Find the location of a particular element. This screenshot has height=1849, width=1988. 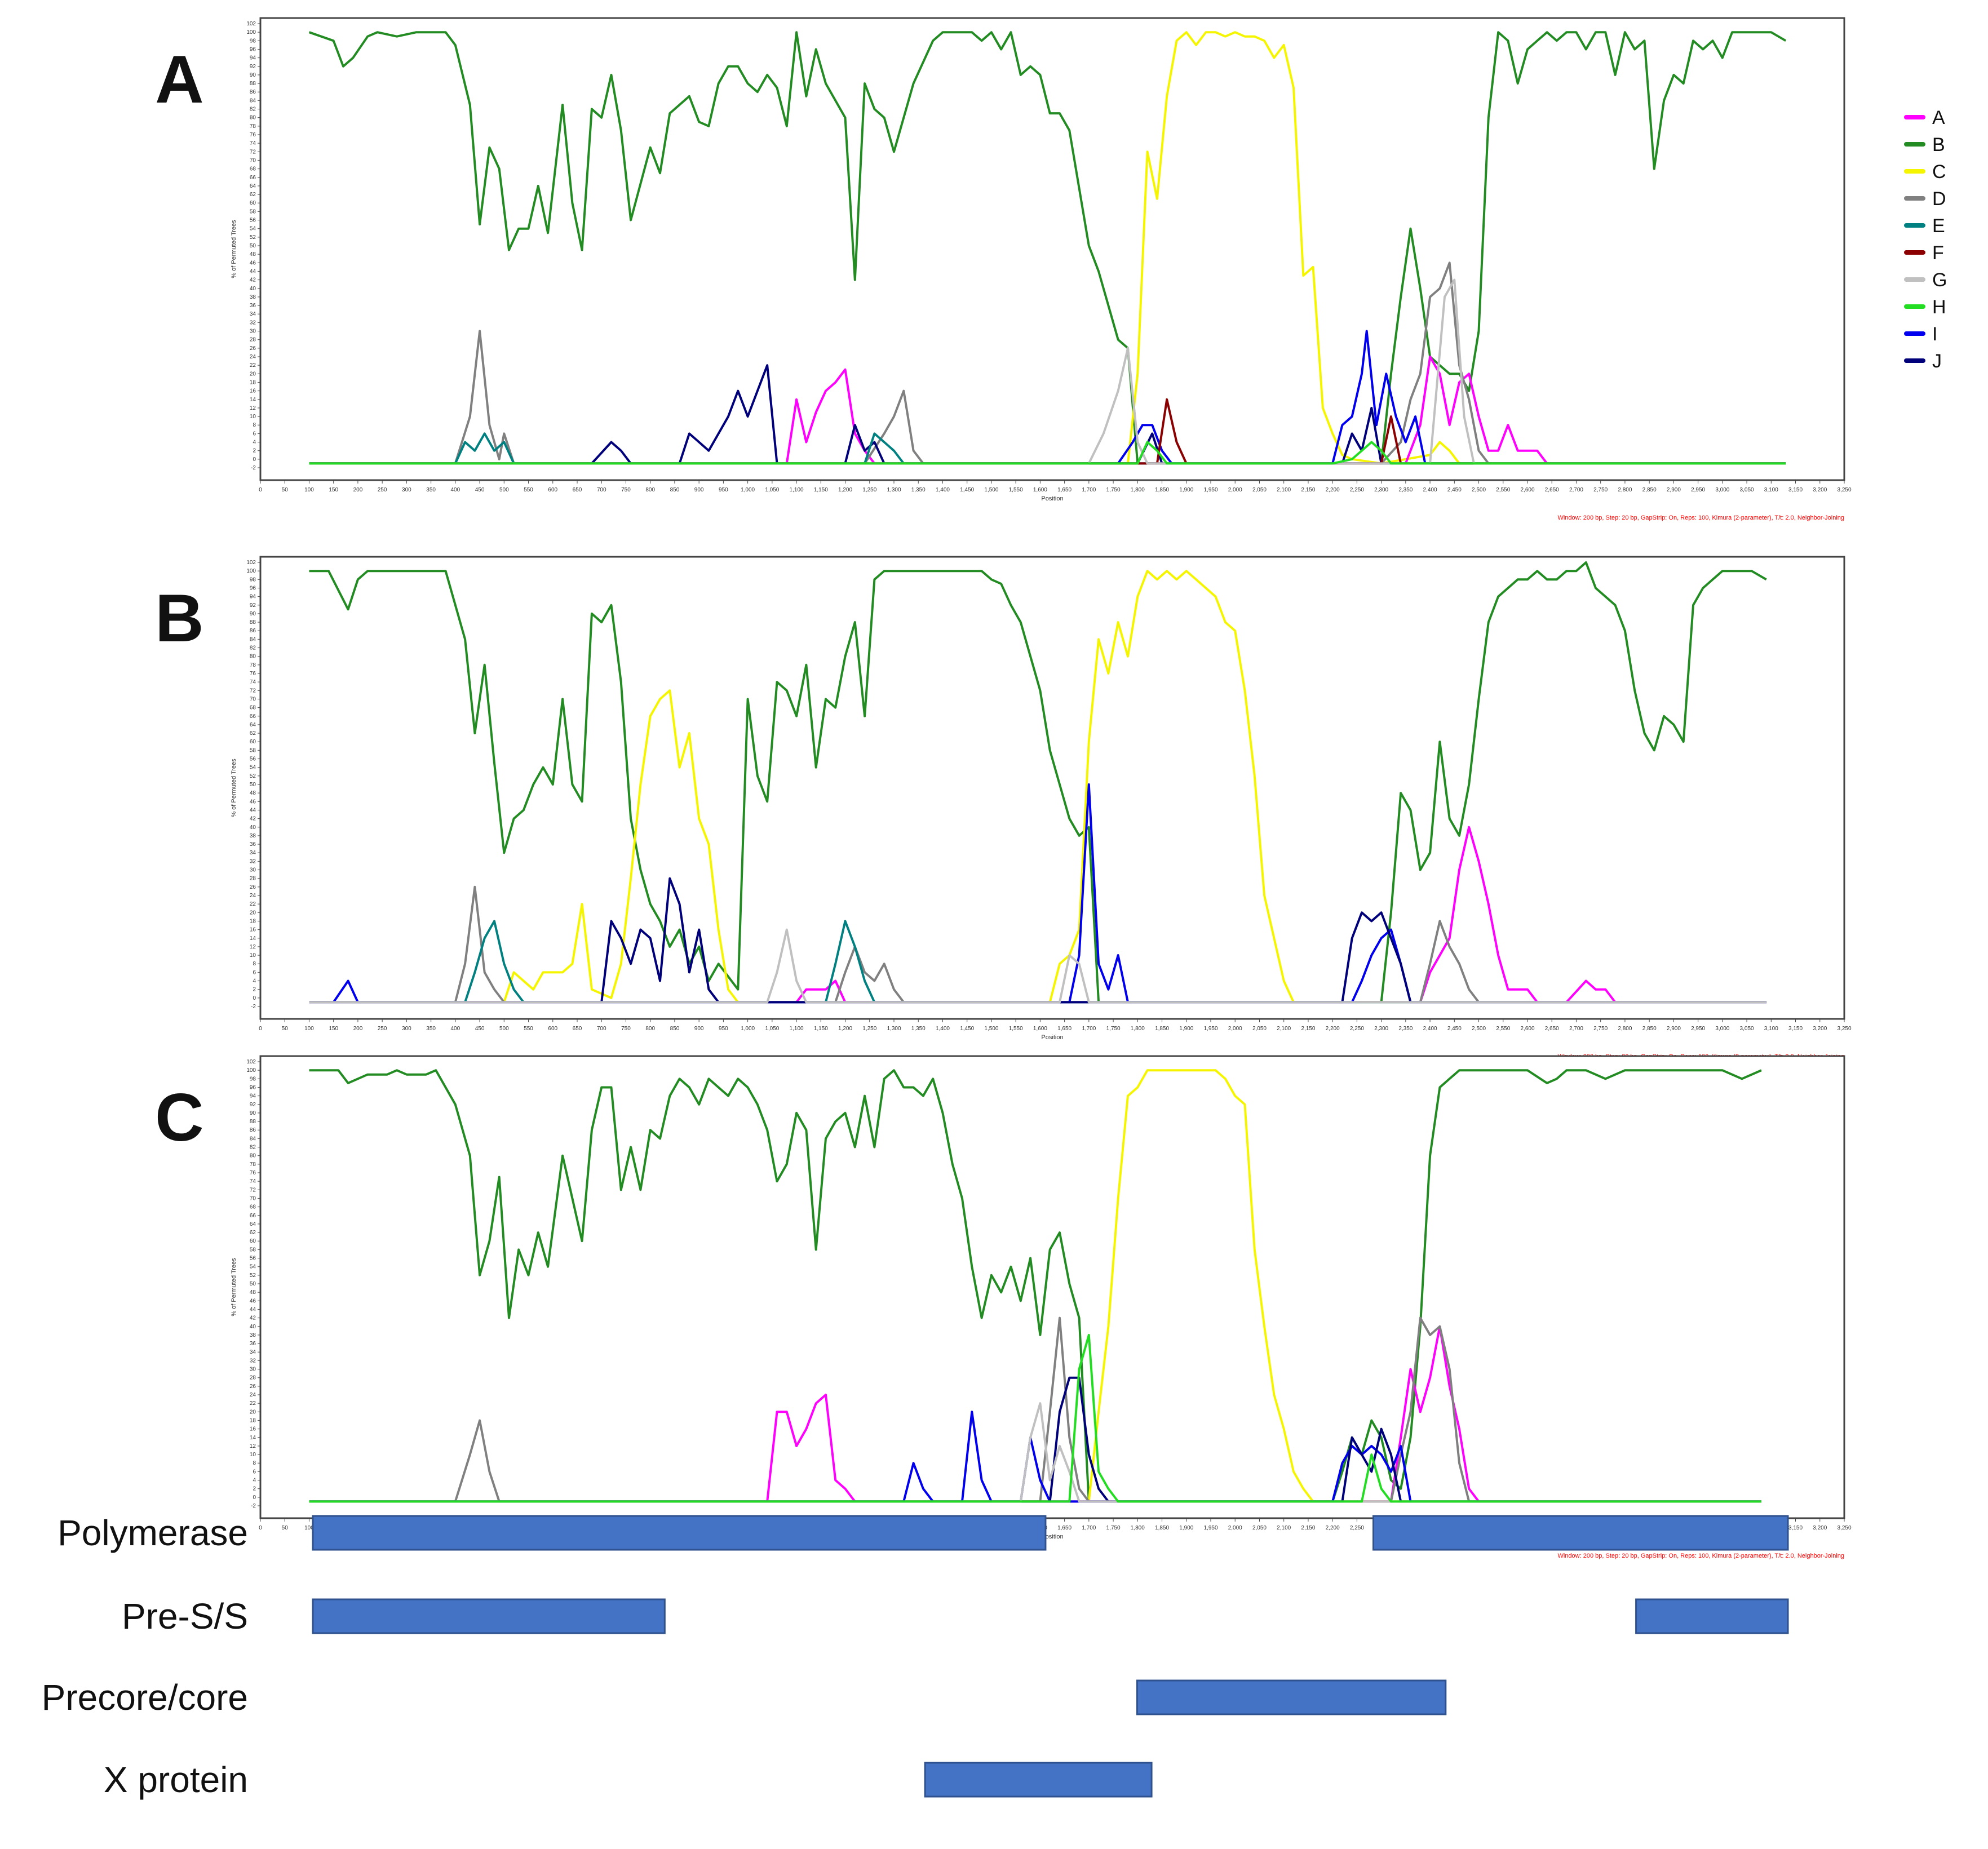

y-tick-label: 92 is located at coordinates (253, 67).